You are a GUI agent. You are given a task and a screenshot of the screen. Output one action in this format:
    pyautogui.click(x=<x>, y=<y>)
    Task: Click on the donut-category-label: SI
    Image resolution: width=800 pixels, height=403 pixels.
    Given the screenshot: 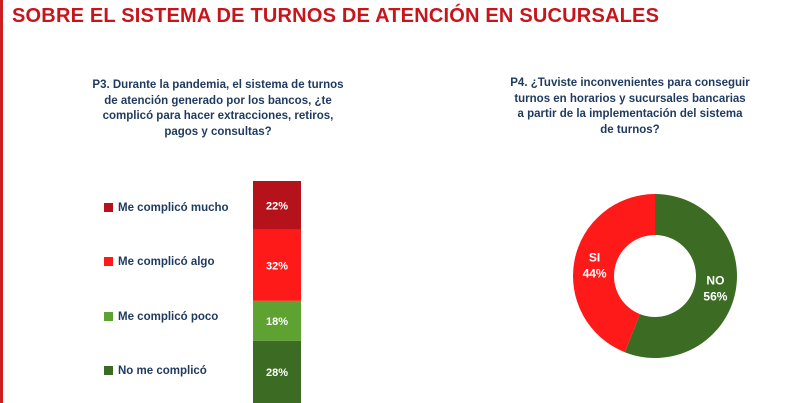 What is the action you would take?
    pyautogui.click(x=594, y=257)
    